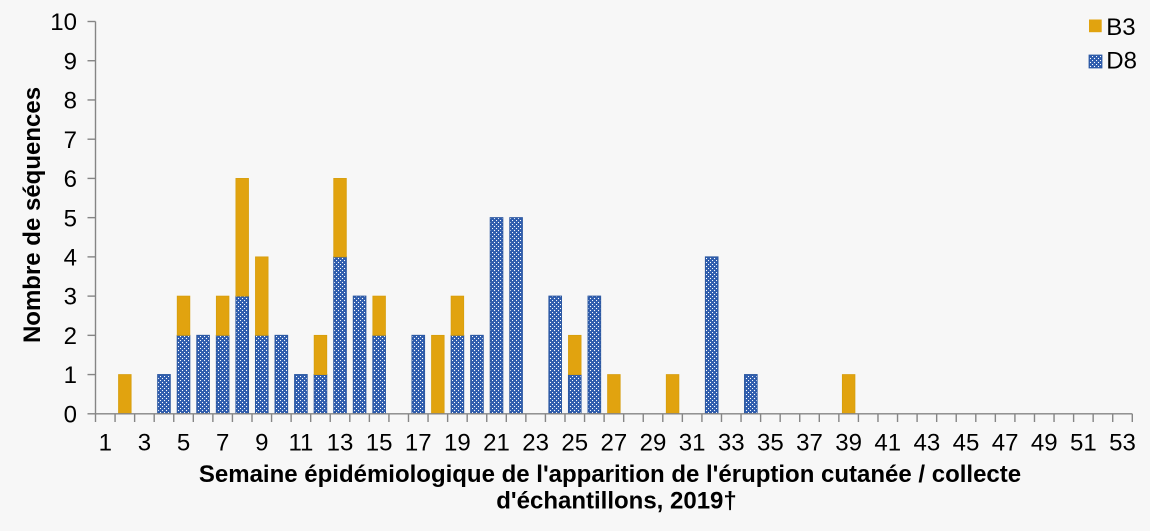 The image size is (1150, 531). What do you see at coordinates (692, 443) in the screenshot?
I see `svg-text: 31` at bounding box center [692, 443].